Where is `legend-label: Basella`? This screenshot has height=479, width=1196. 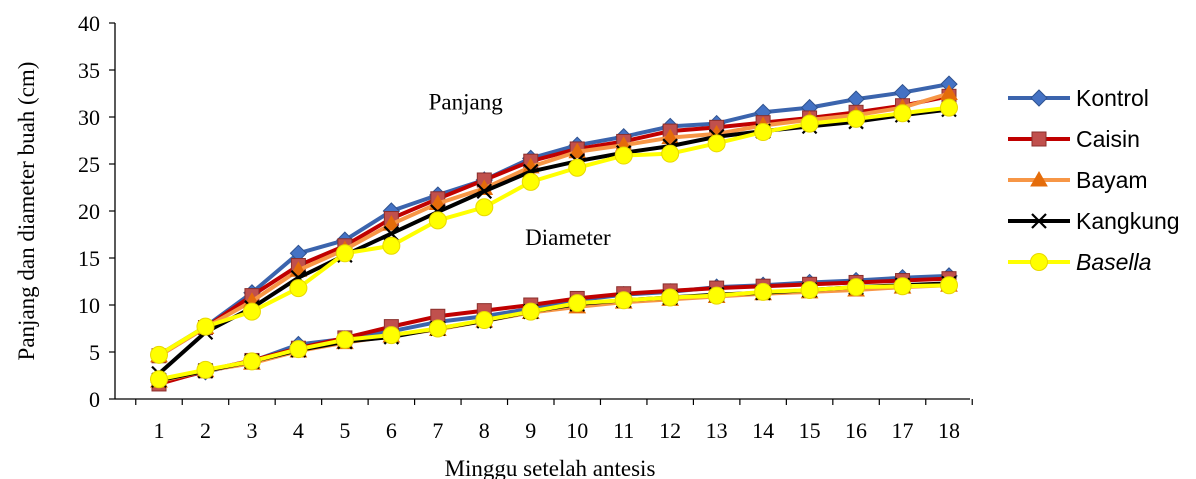
legend-label: Basella is located at coordinates (1113, 262).